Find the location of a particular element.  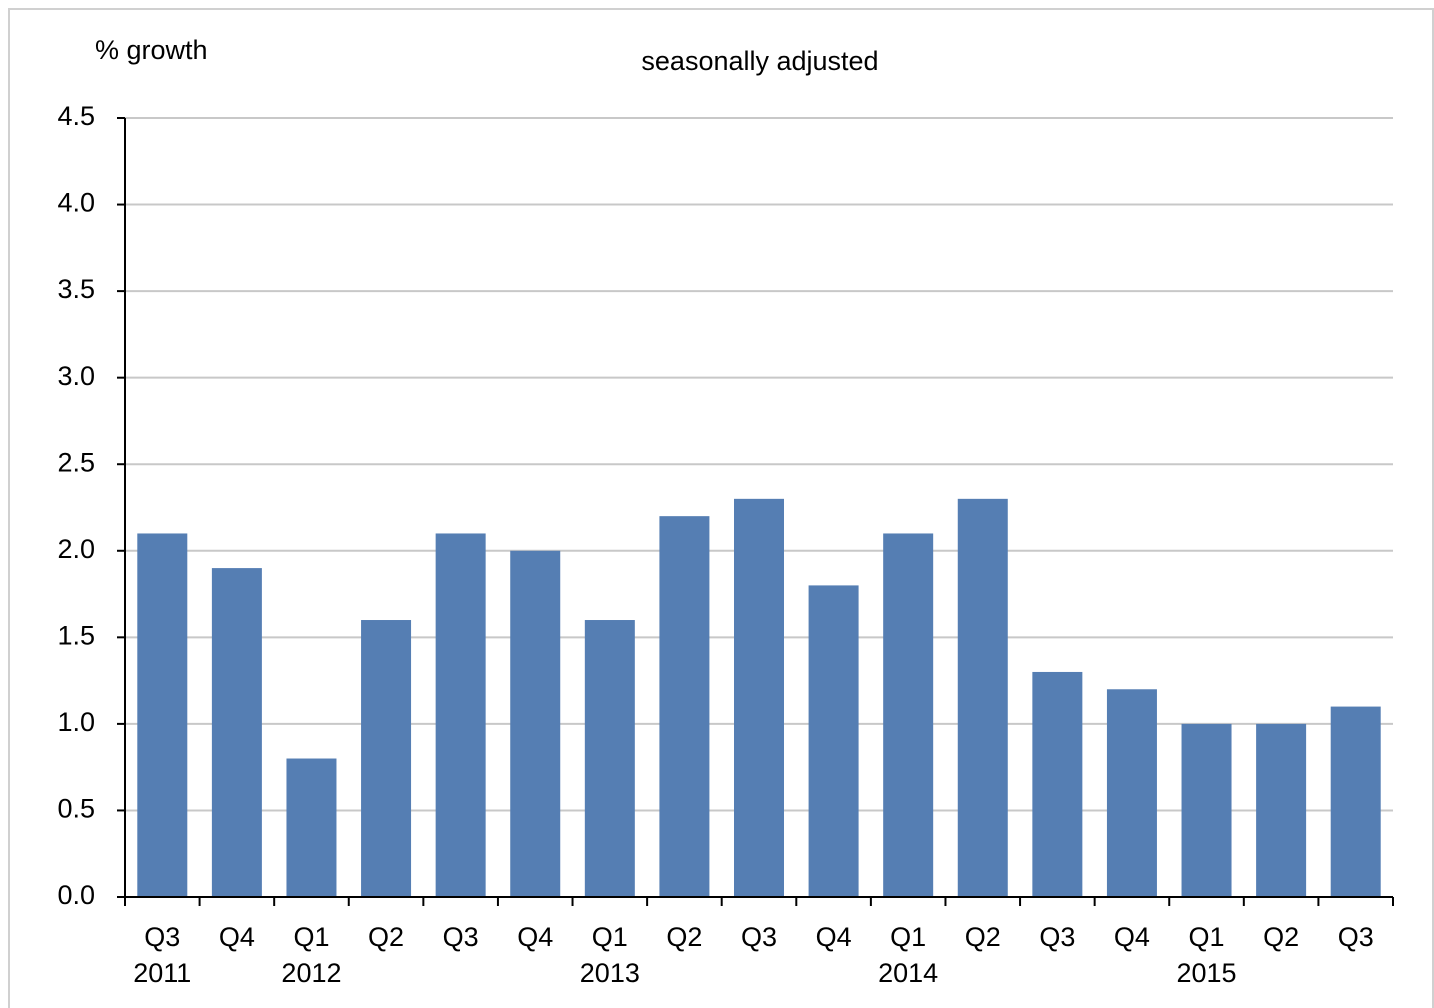

y-tick-label: 3.0 is located at coordinates (76, 376).